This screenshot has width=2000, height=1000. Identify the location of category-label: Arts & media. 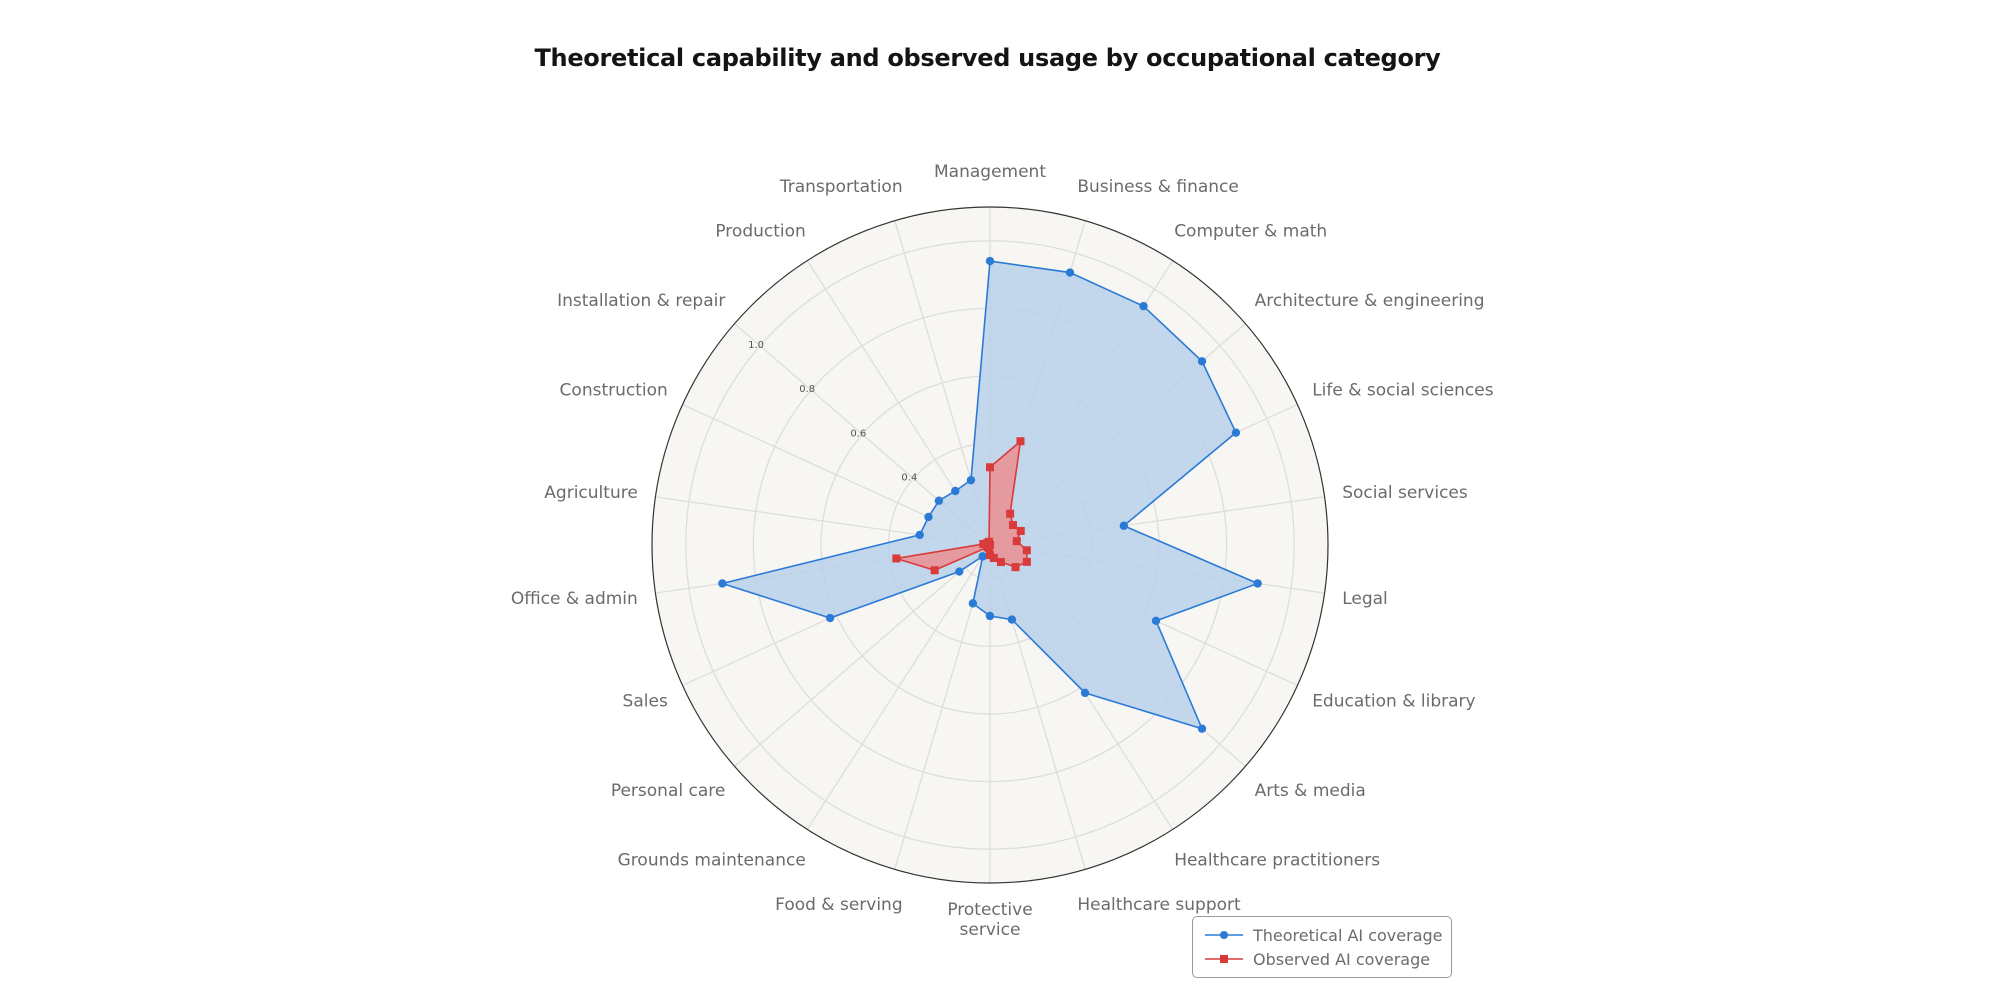
(1310, 791).